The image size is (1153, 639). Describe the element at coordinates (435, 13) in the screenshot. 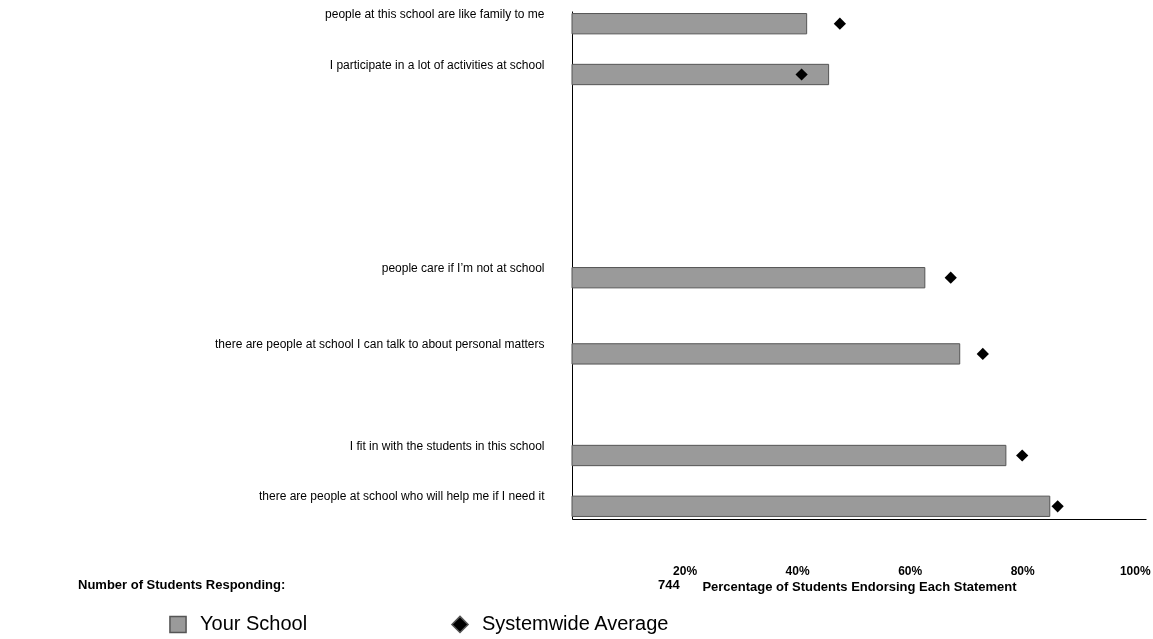

I see `y-tick-label: people at this school are like family to me` at that location.